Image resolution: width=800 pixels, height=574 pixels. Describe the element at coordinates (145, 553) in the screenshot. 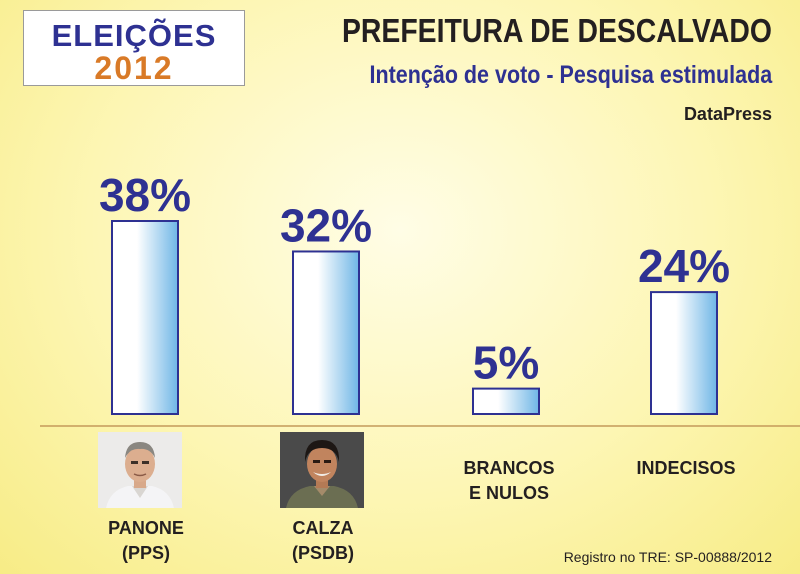

I see `candidate-party: (PPS)` at that location.